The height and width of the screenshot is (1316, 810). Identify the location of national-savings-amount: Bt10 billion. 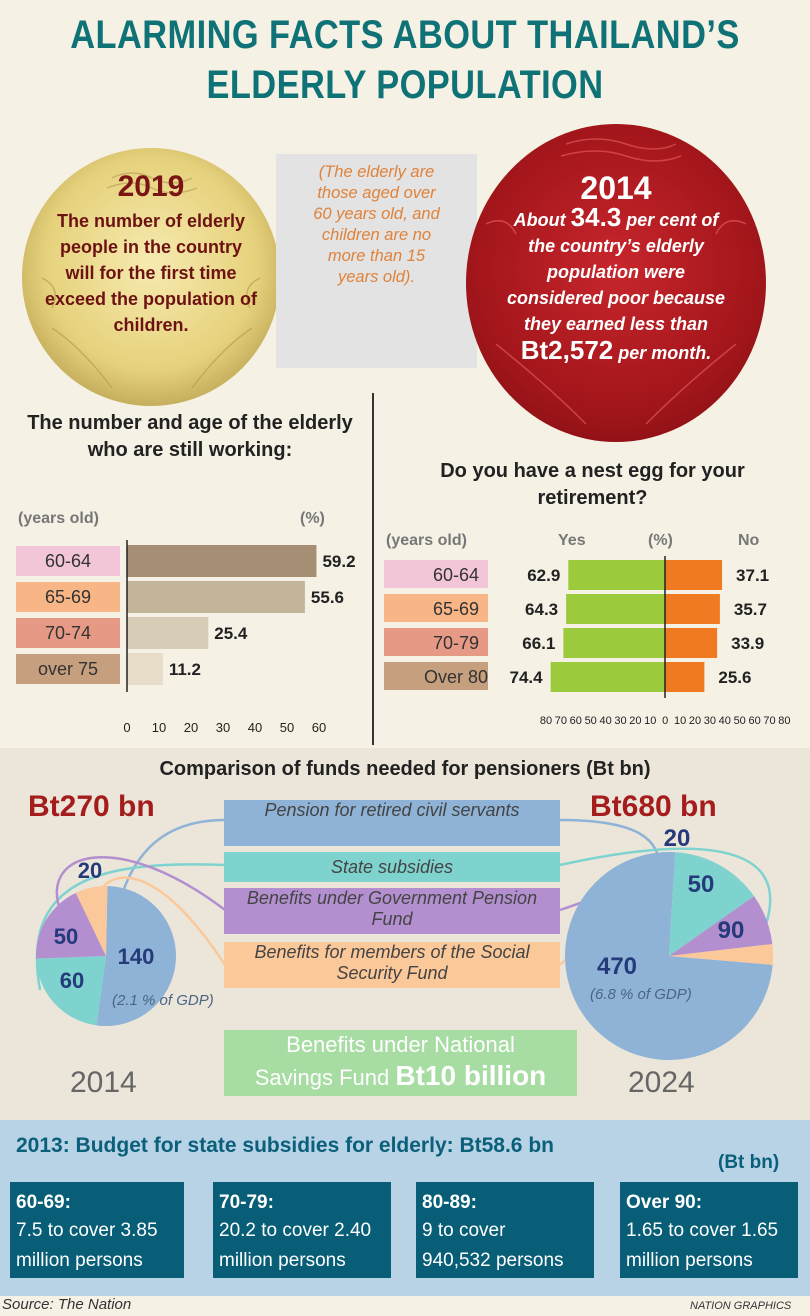
(471, 1075).